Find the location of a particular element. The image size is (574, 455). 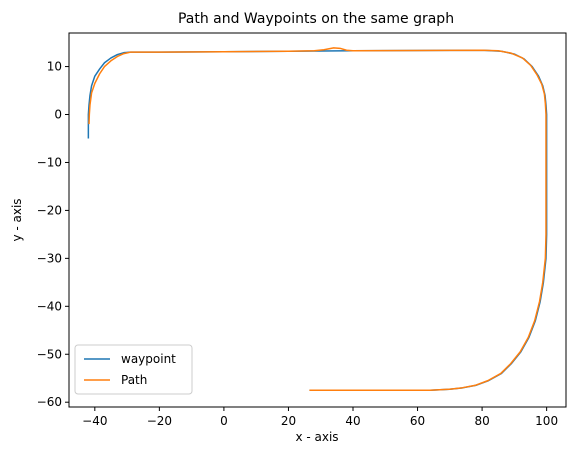

x-tick-label: 40 is located at coordinates (352, 421).